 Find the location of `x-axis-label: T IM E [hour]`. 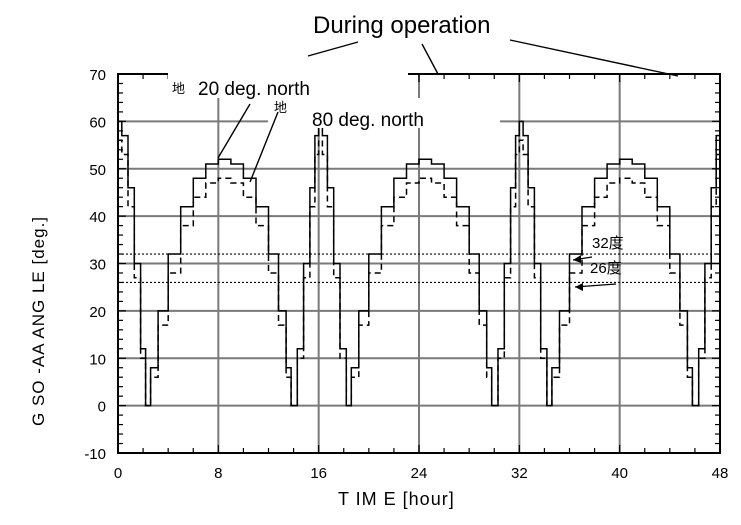

x-axis-label: T IM E [hour] is located at coordinates (396, 499).